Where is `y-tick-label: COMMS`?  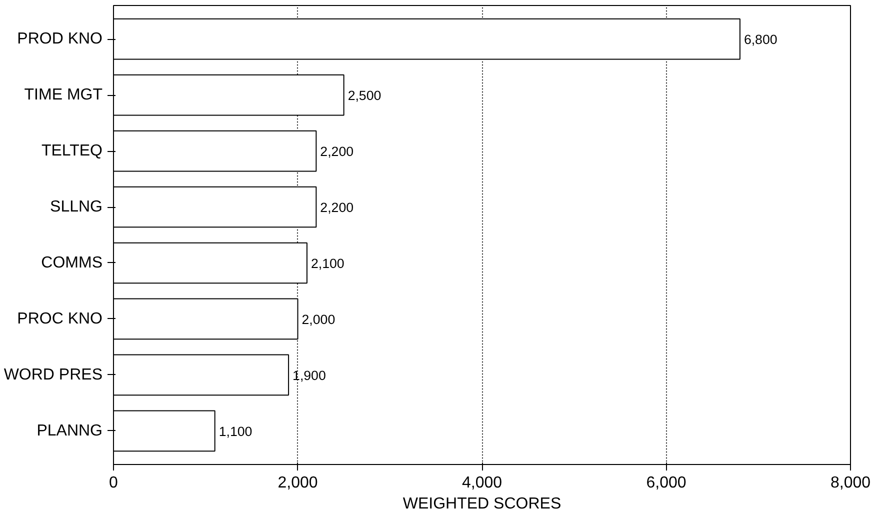
y-tick-label: COMMS is located at coordinates (71, 263).